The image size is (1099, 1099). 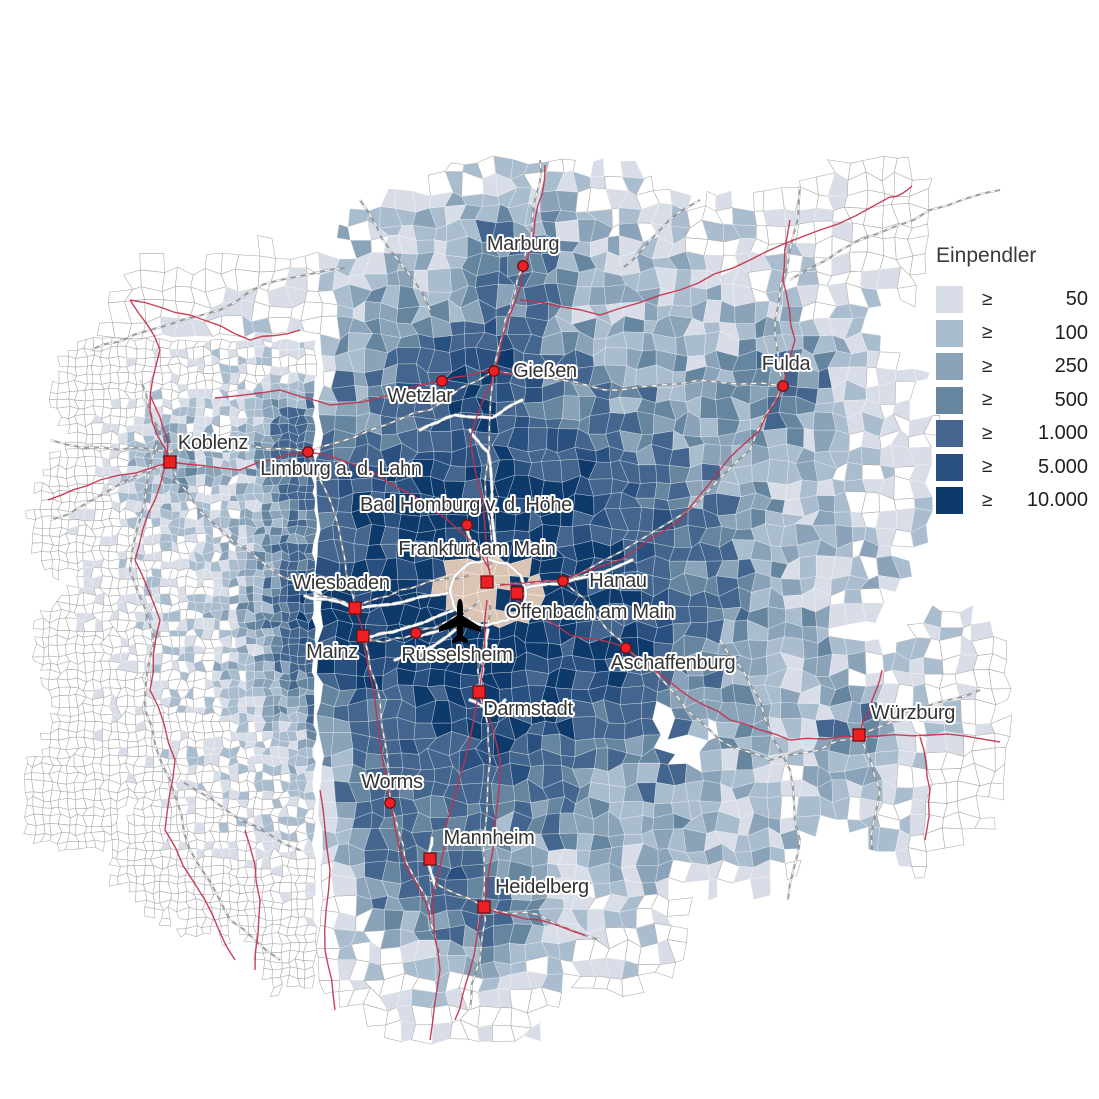 What do you see at coordinates (542, 887) in the screenshot?
I see `city-label-heidelberg: Heidelberg` at bounding box center [542, 887].